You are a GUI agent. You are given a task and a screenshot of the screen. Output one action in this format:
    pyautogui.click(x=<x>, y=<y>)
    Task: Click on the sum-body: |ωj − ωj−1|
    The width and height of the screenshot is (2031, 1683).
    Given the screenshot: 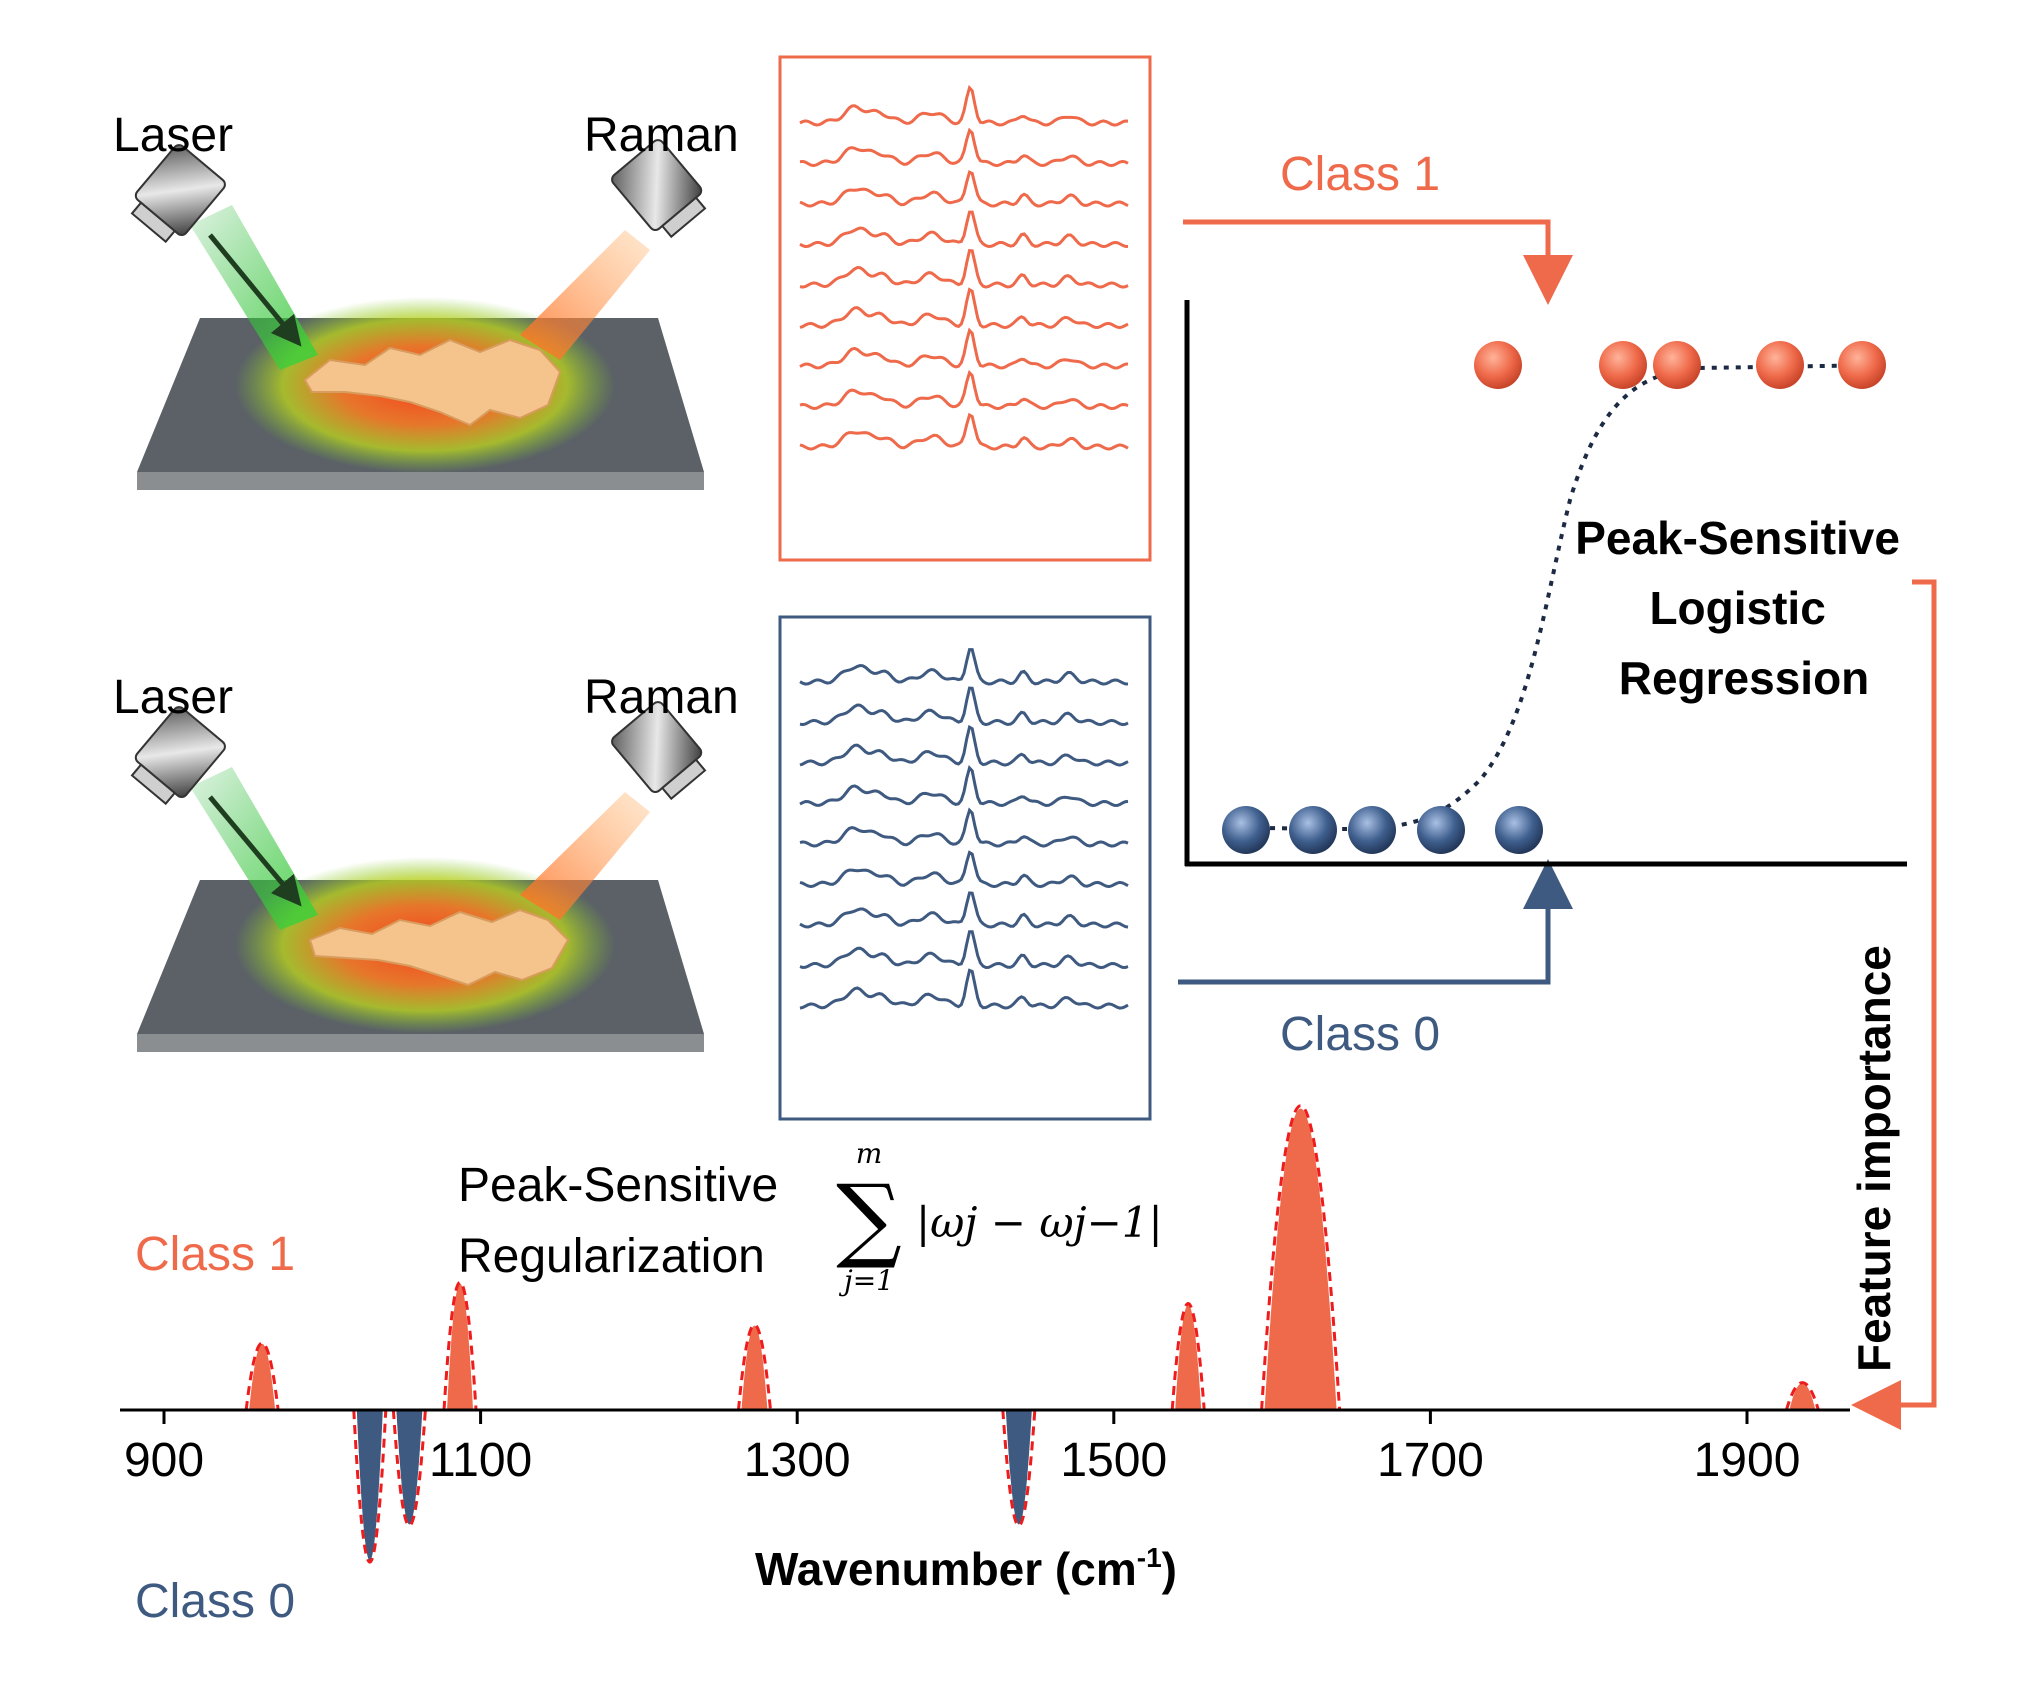 What is the action you would take?
    pyautogui.click(x=1039, y=1222)
    